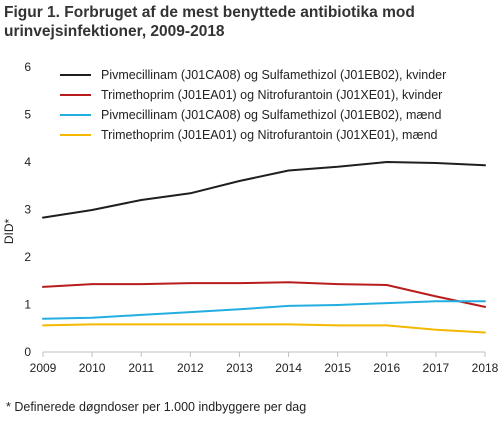 The height and width of the screenshot is (423, 500). Describe the element at coordinates (27, 305) in the screenshot. I see `y-tick-label: 1` at that location.